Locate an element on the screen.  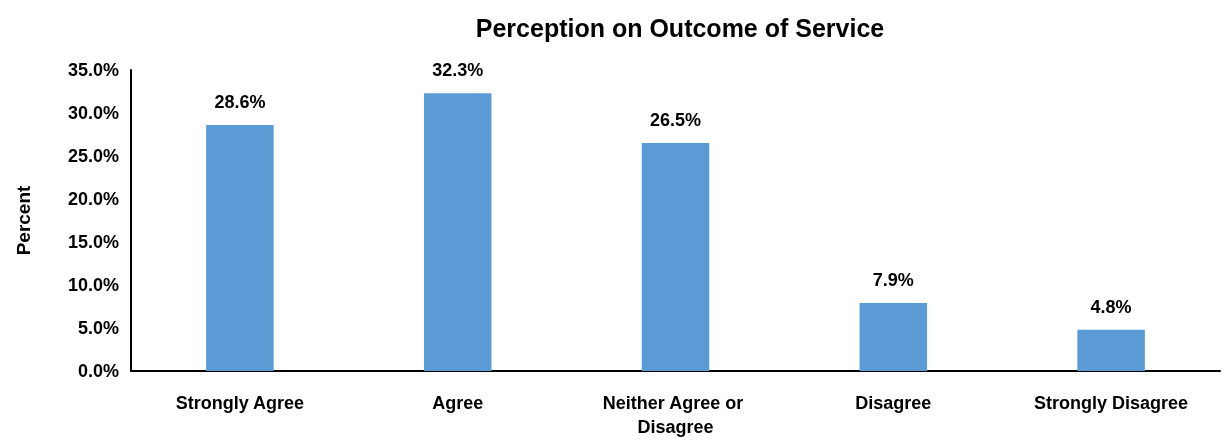
x-tick-label: Strongly Agree is located at coordinates (240, 403).